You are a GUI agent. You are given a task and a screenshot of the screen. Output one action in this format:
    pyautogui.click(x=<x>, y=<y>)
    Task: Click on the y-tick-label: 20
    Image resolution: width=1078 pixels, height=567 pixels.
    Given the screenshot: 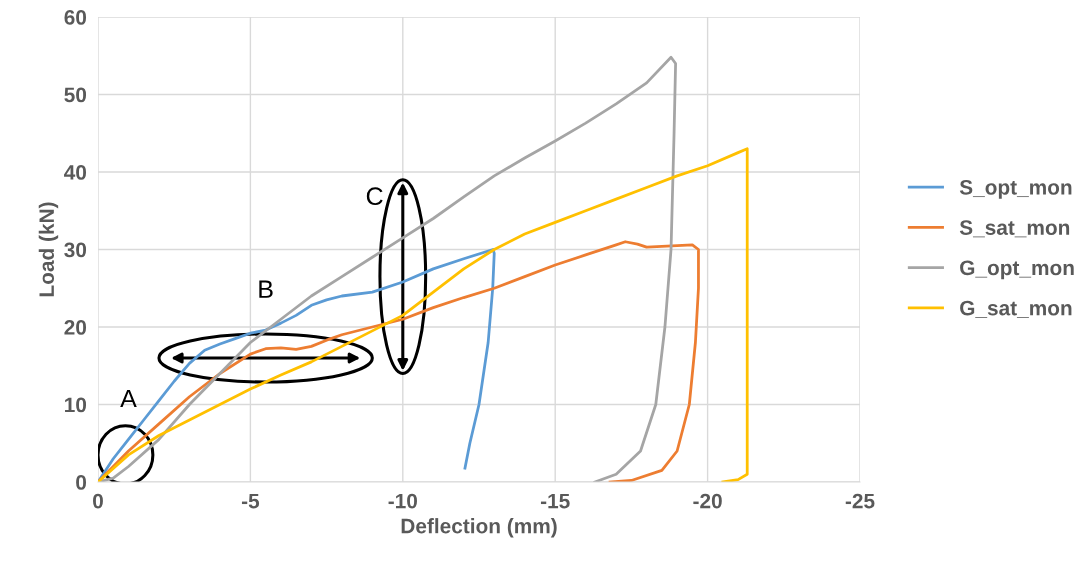 What is the action you would take?
    pyautogui.click(x=75, y=327)
    